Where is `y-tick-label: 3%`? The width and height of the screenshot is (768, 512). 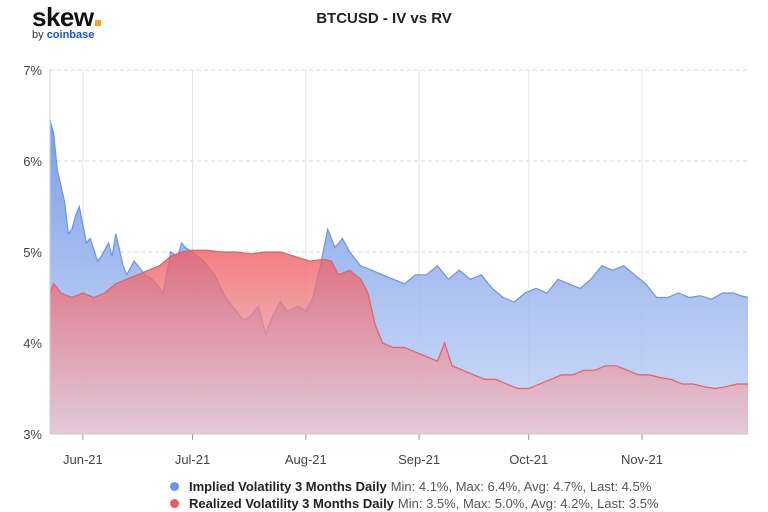 y-tick-label: 3% is located at coordinates (32, 434).